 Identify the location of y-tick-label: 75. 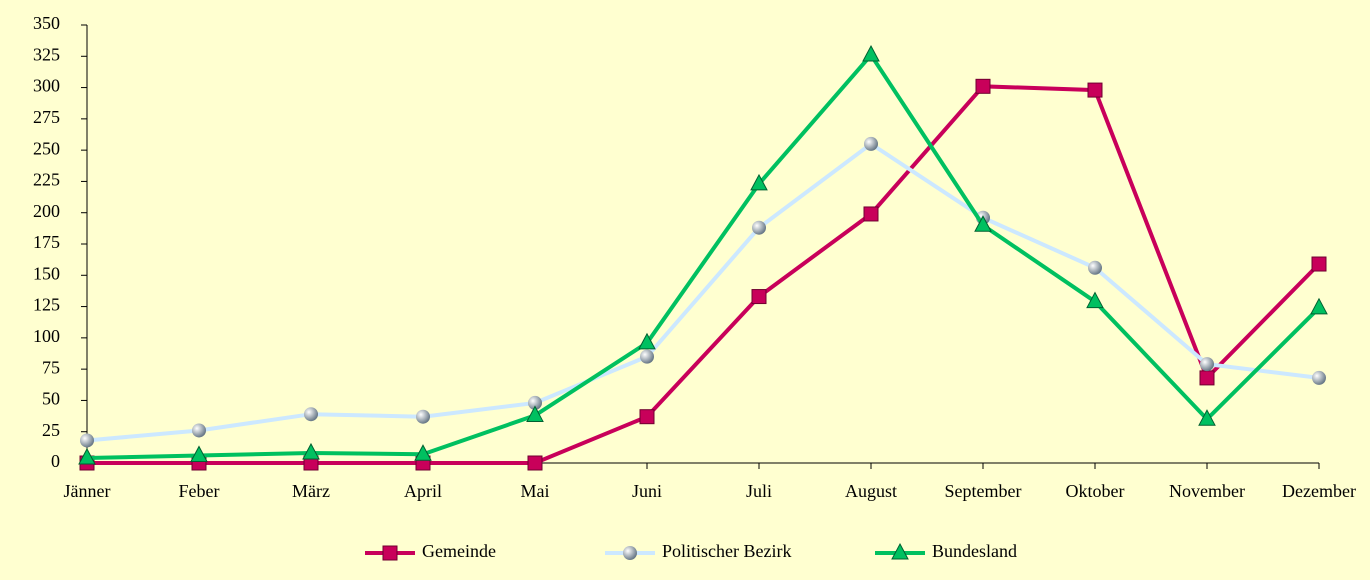
(51, 367).